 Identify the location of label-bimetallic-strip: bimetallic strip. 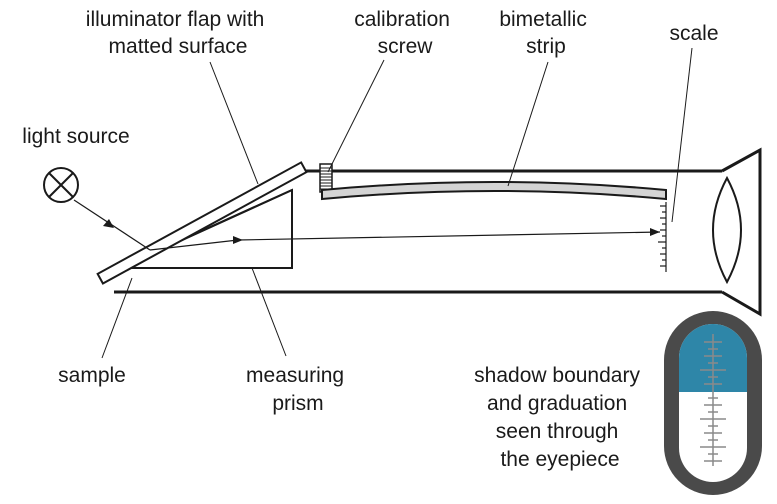
(545, 33).